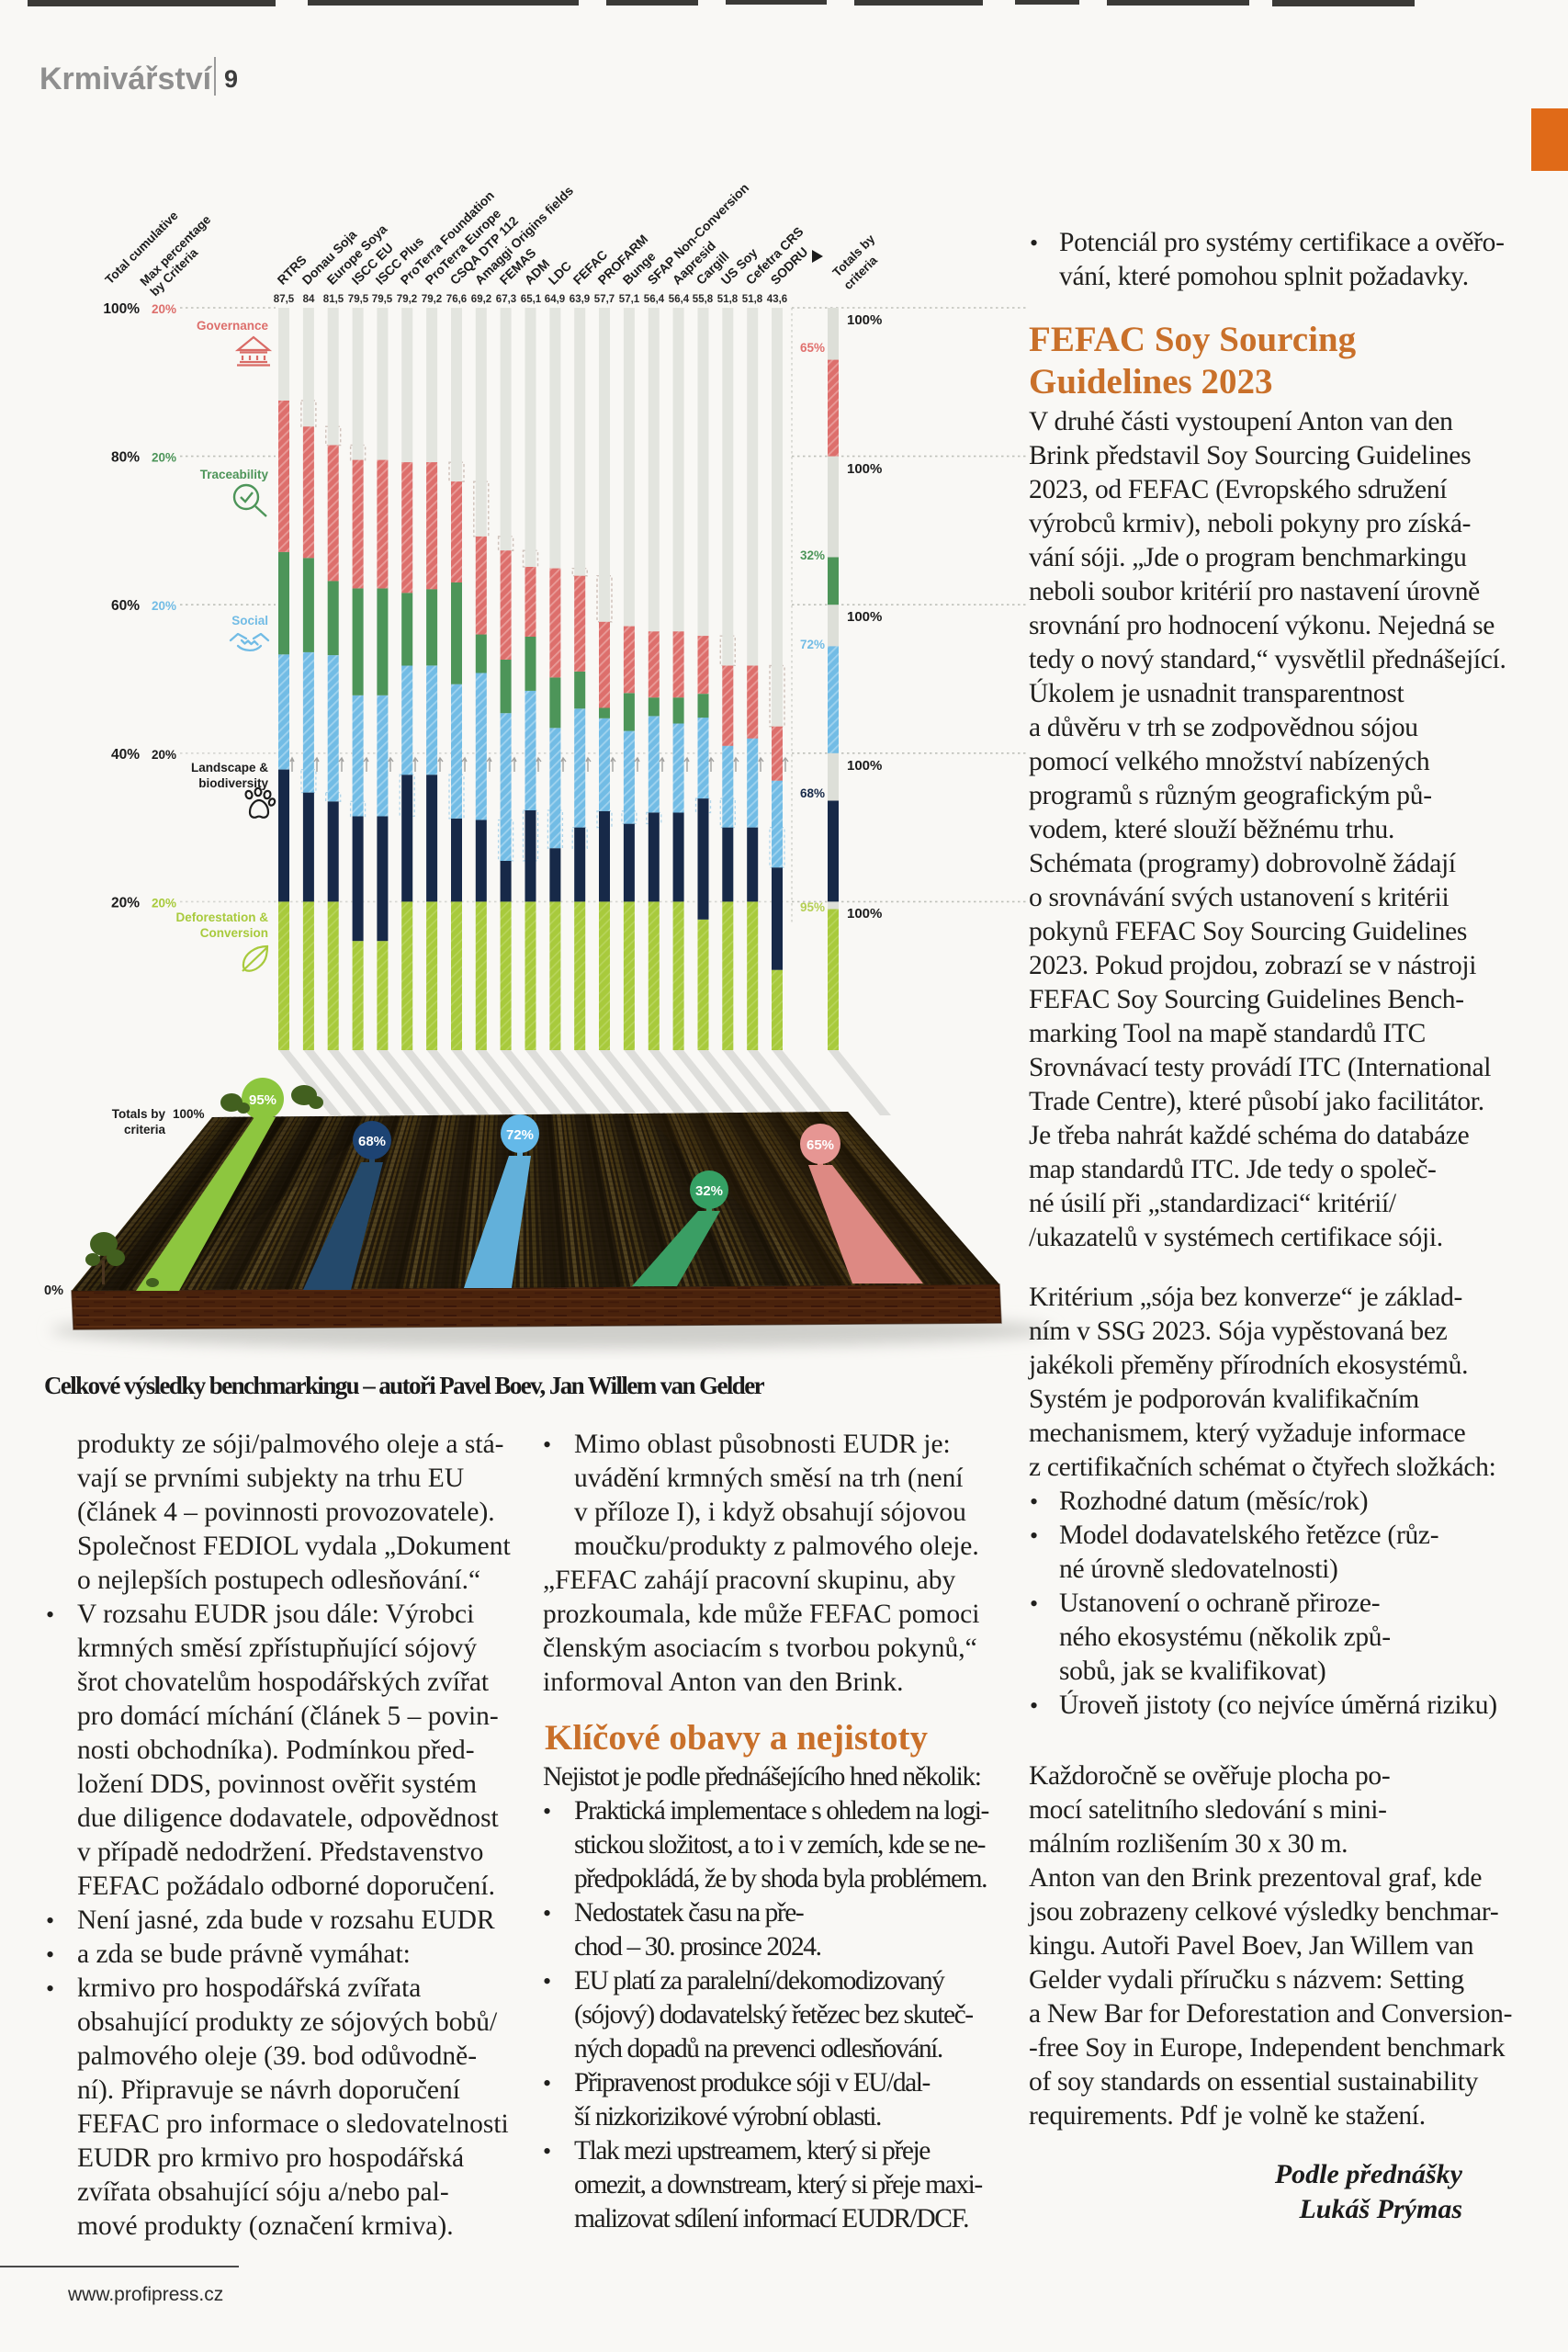 The width and height of the screenshot is (1568, 2352). Describe the element at coordinates (580, 299) in the screenshot. I see `svg-text: 63,9` at that location.